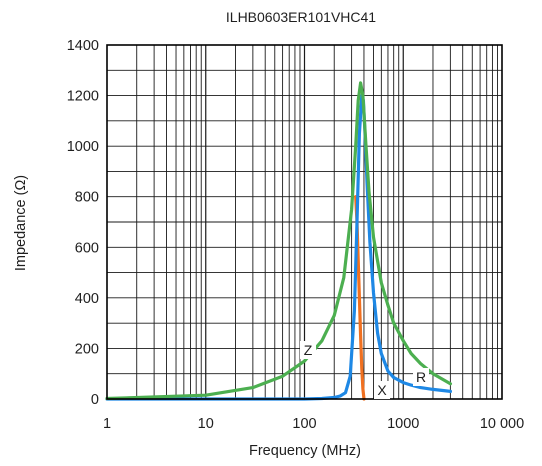  I want to click on x-axis-ticks: 1 10 100 1000 10 000, so click(313, 424).